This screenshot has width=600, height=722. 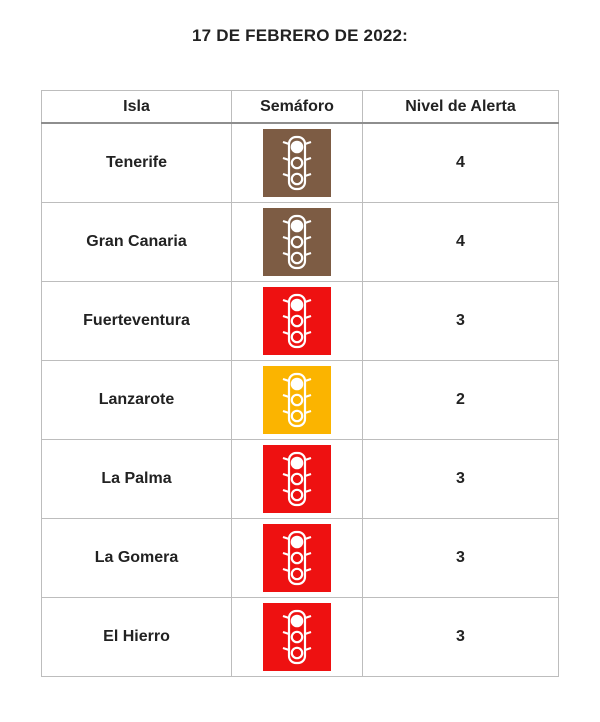 I want to click on island-name: Gran Canaria, so click(x=136, y=242).